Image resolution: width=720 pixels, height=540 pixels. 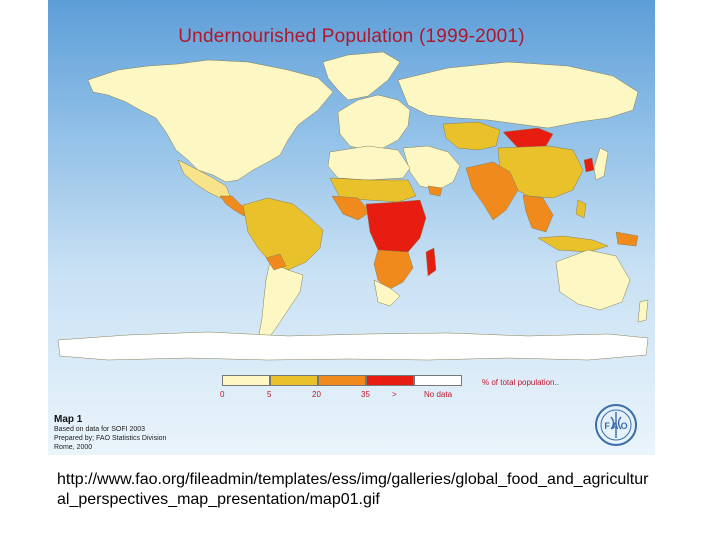 I want to click on legend-tick: >, so click(x=394, y=394).